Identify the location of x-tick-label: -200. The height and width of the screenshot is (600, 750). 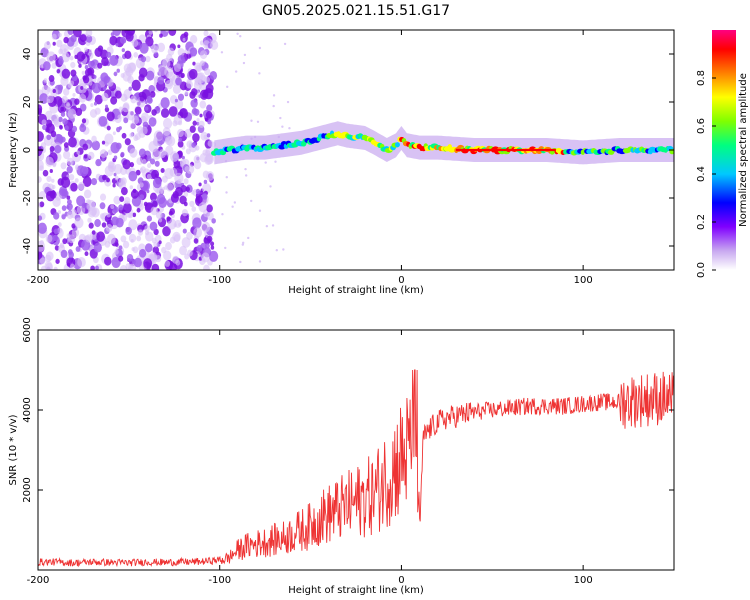
(38, 280).